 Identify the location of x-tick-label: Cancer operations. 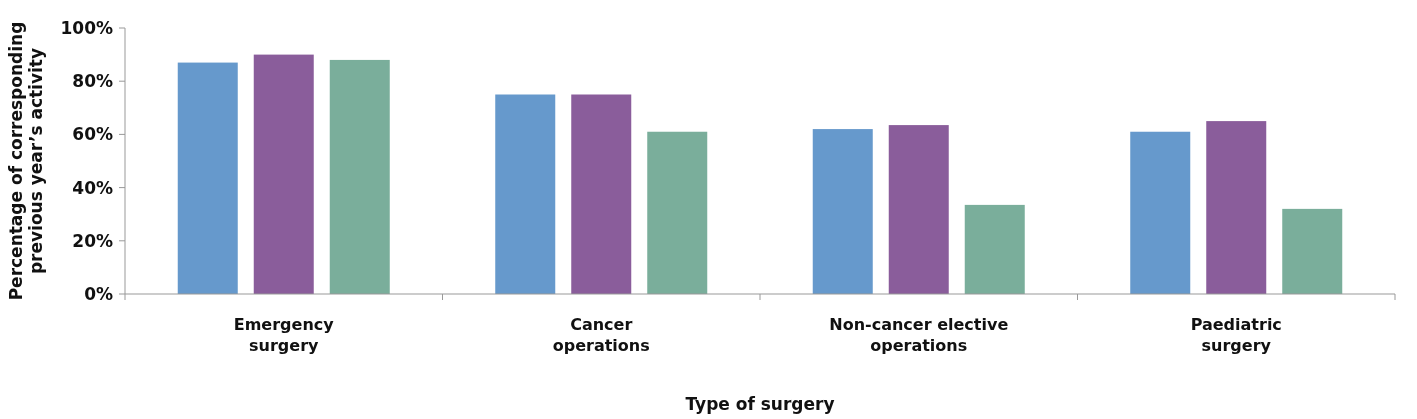
(601, 335).